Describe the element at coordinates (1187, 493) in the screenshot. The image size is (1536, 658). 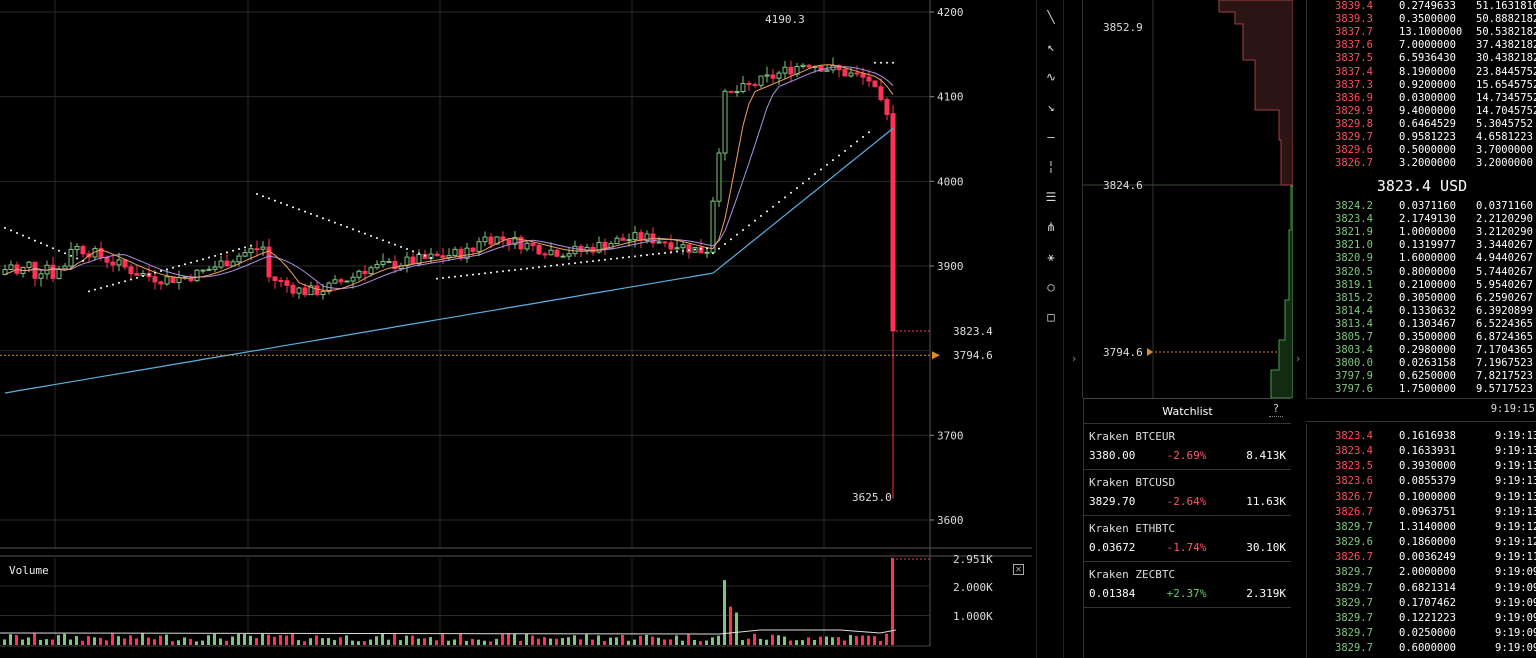
I see `watchlist-item: Kraken BTCUSD 3829.70 -2.64% 11.63K` at that location.